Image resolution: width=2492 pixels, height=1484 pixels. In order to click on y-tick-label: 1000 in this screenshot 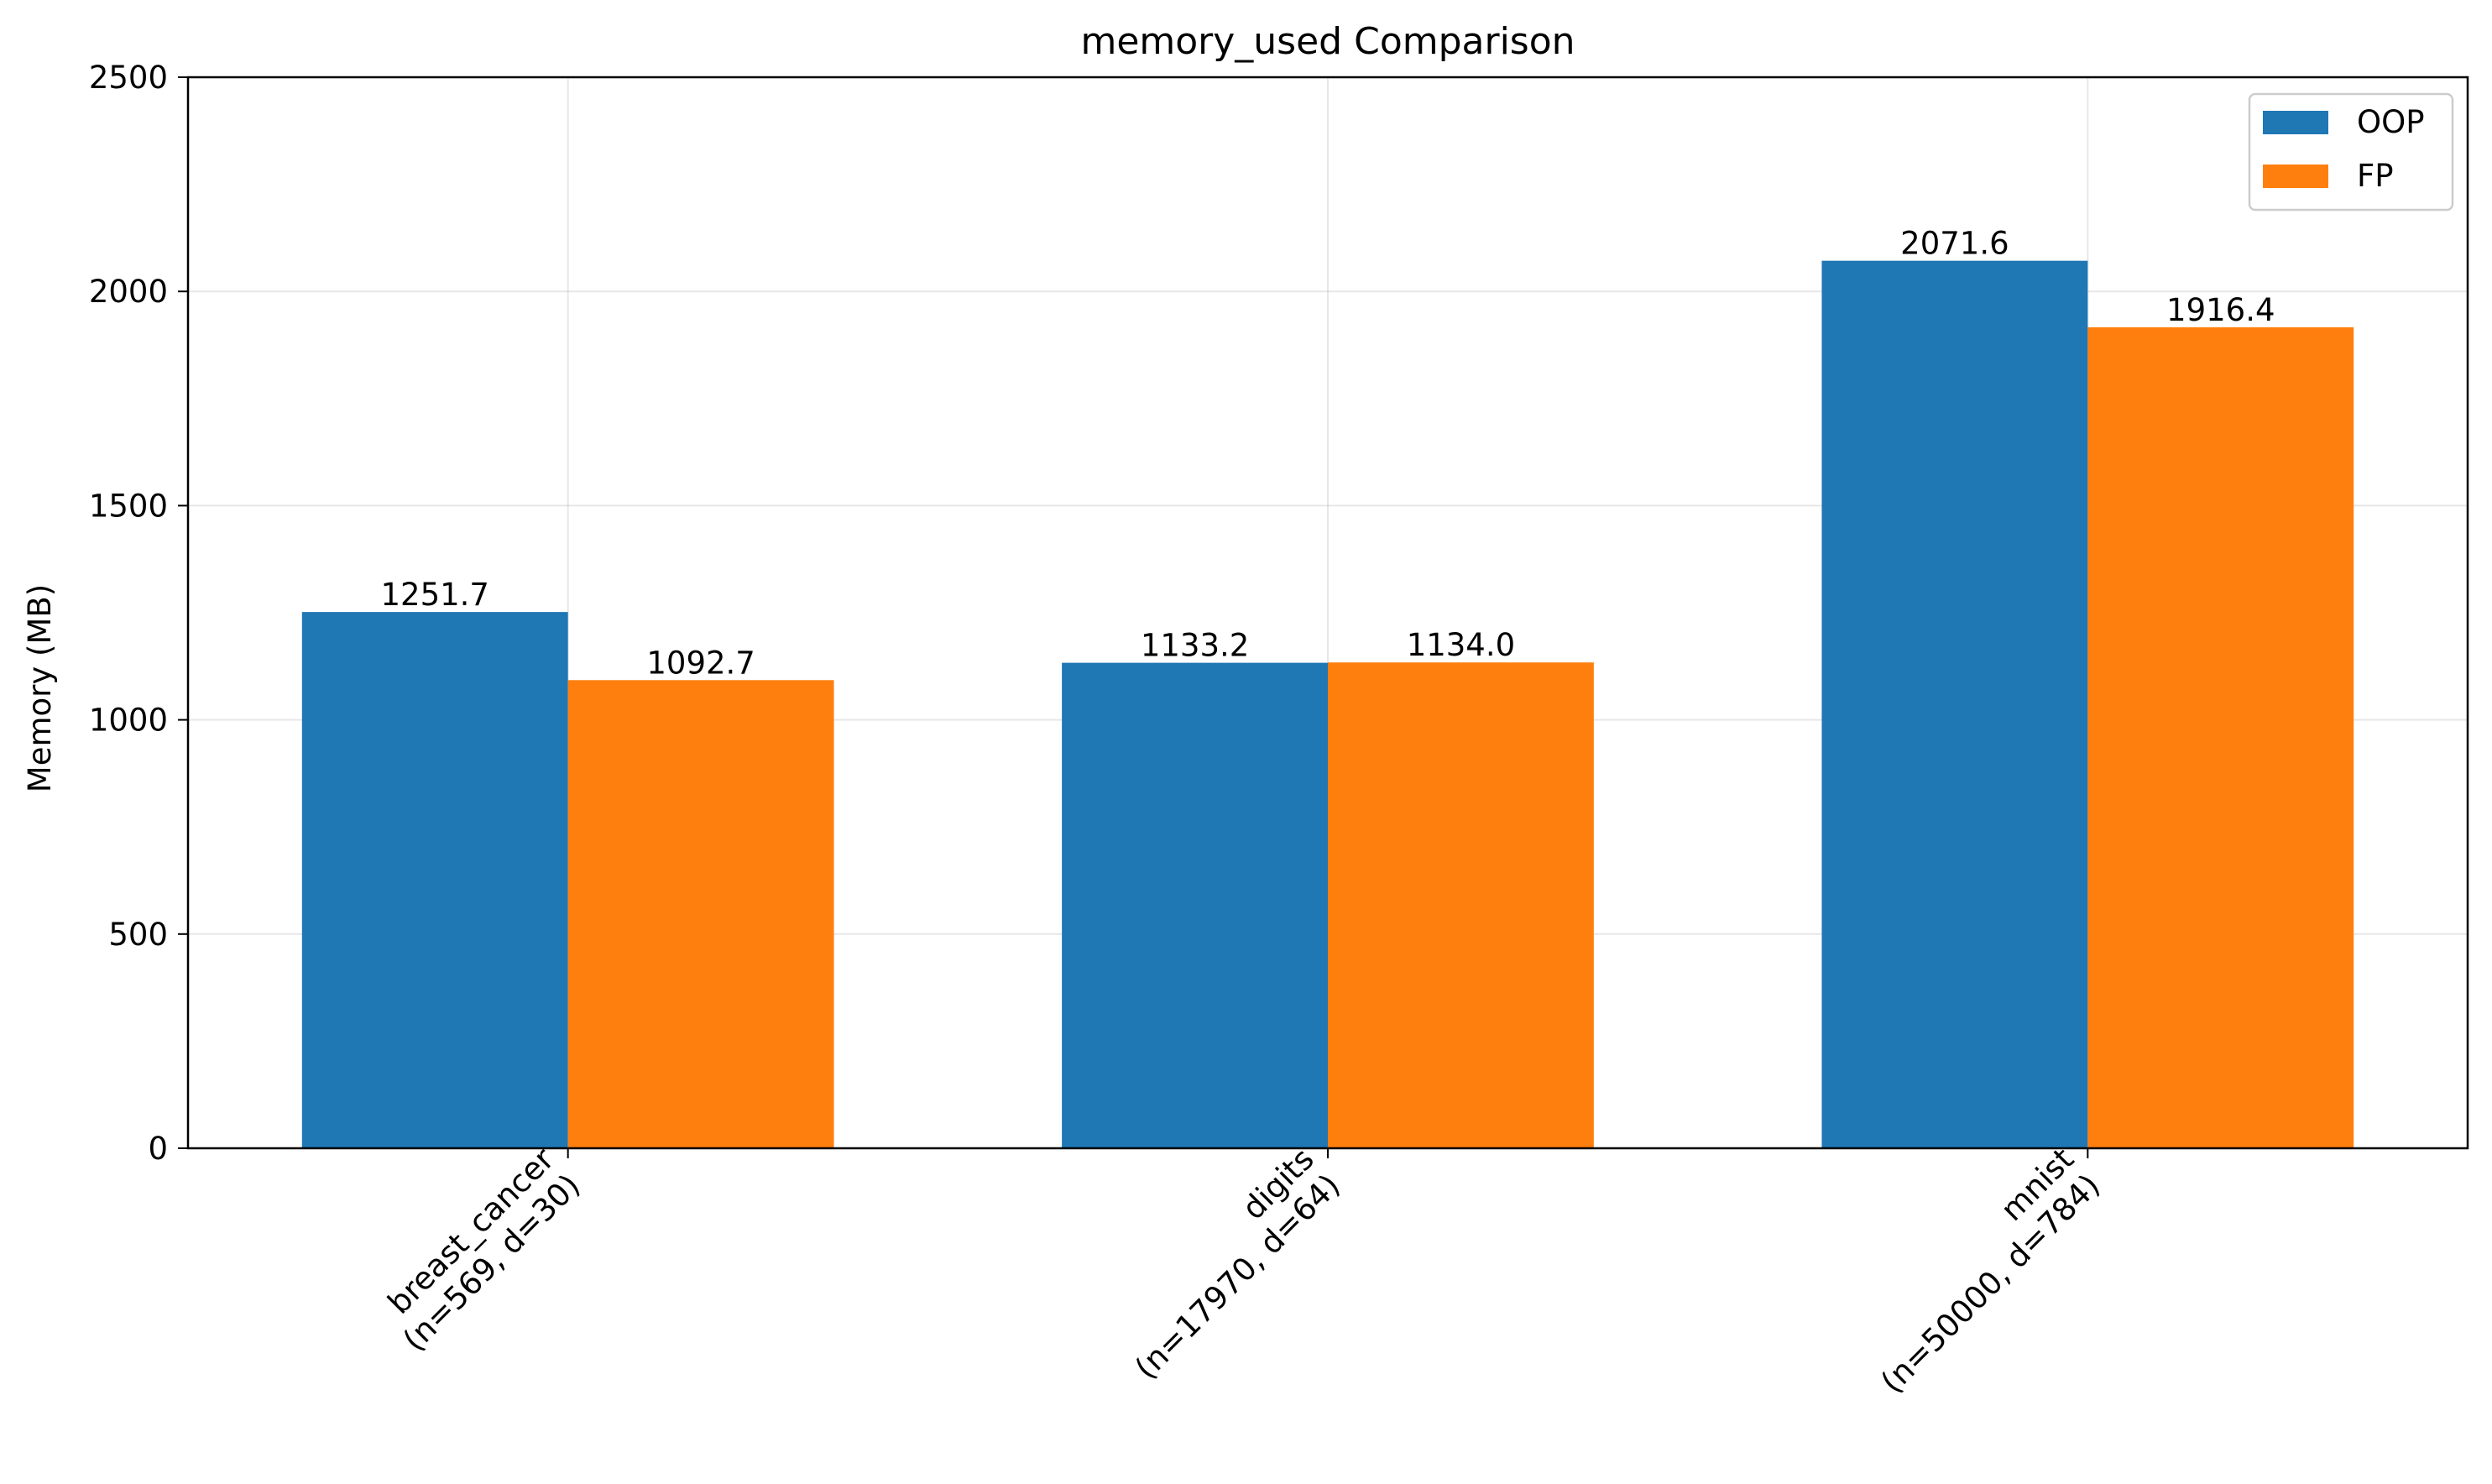, I will do `click(128, 721)`.